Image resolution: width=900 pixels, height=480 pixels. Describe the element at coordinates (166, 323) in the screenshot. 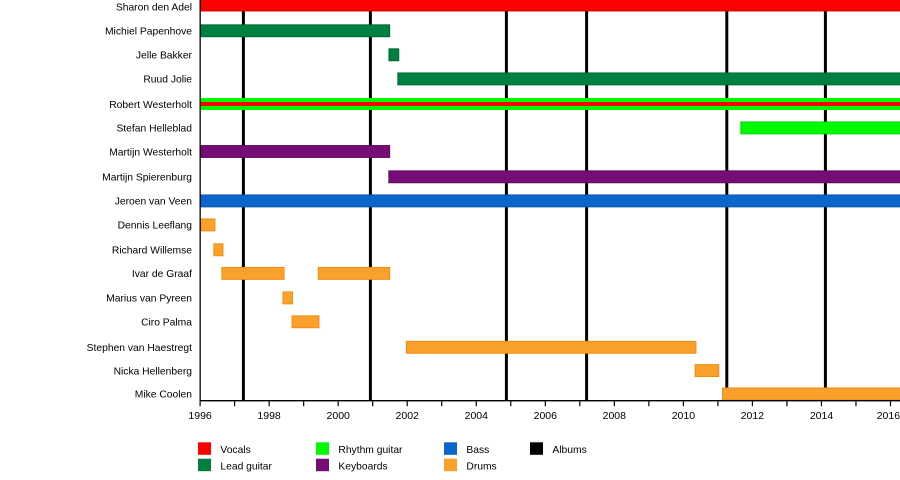

I see `svg-text: Ciro Palma` at that location.